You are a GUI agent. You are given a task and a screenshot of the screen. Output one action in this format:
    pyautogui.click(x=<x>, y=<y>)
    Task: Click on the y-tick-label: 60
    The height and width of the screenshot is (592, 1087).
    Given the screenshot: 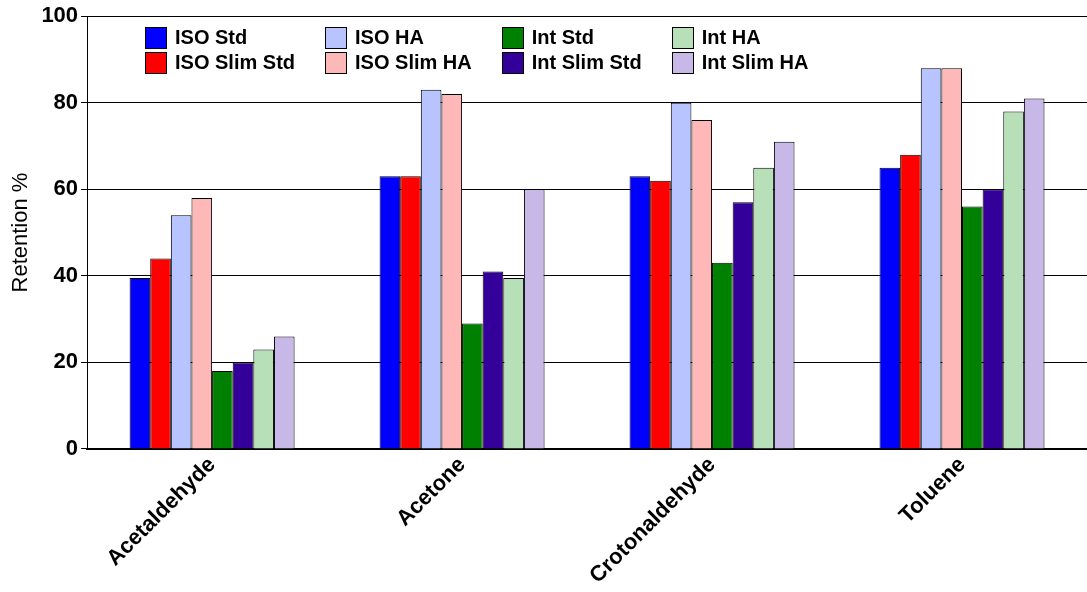 What is the action you would take?
    pyautogui.click(x=66, y=188)
    